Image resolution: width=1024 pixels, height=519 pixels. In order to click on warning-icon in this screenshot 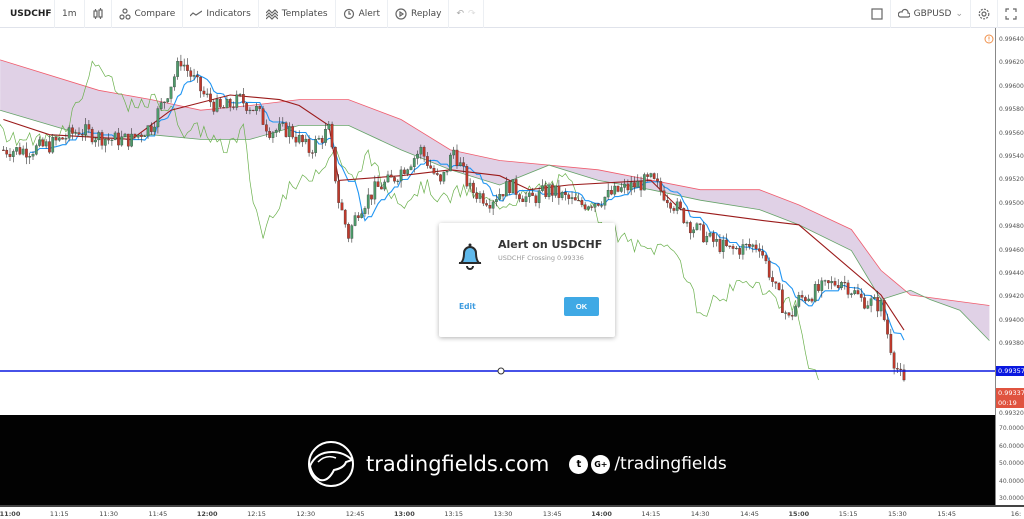, I will do `click(989, 39)`.